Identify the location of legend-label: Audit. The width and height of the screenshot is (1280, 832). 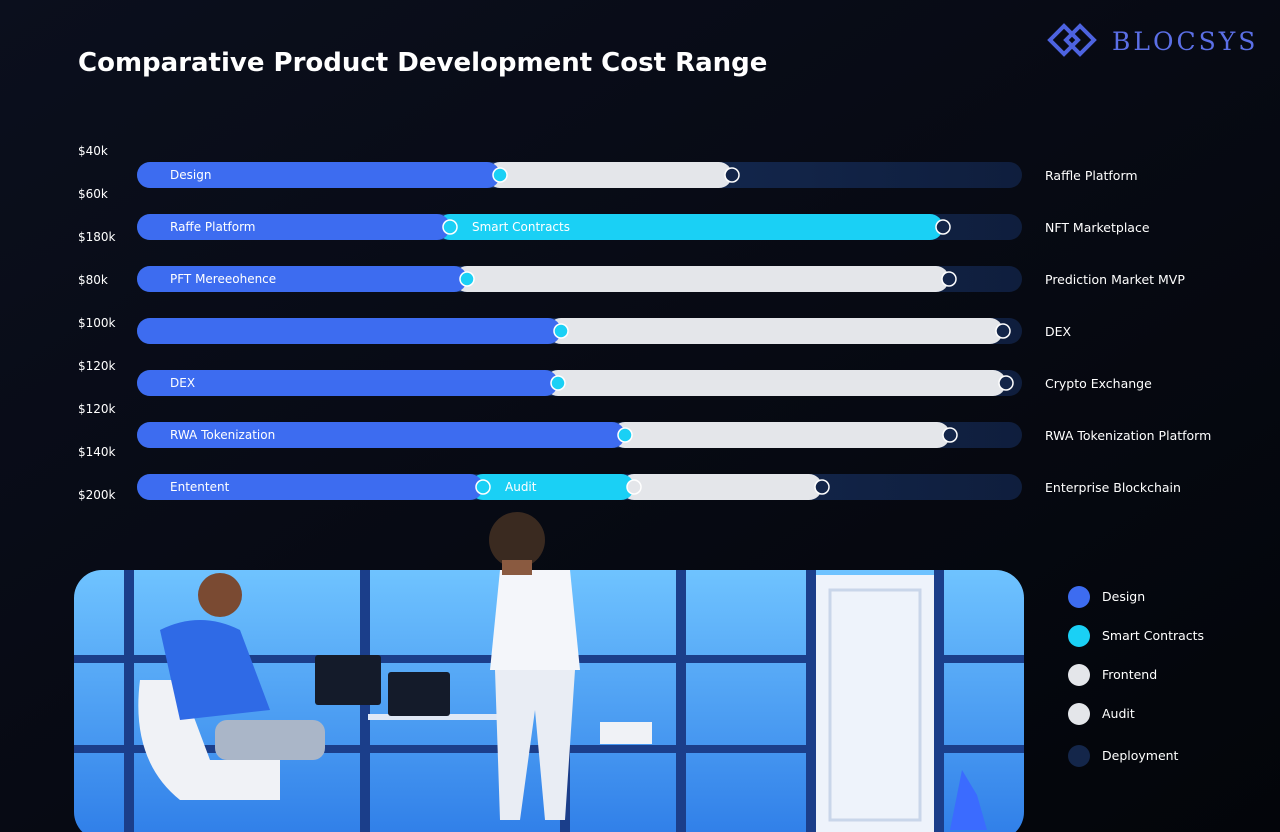
(1118, 713).